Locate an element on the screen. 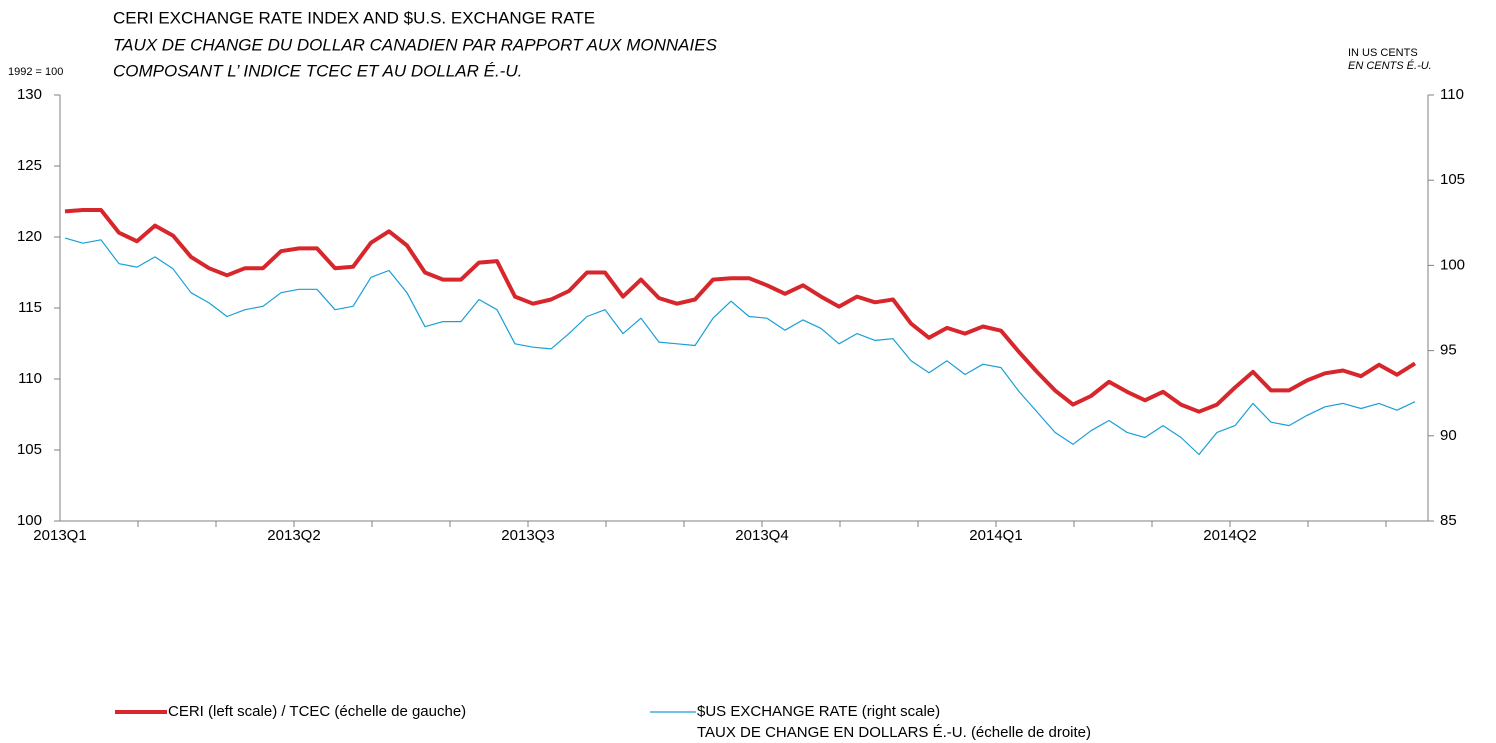  x-tick-label: 2013Q4 is located at coordinates (761, 535).